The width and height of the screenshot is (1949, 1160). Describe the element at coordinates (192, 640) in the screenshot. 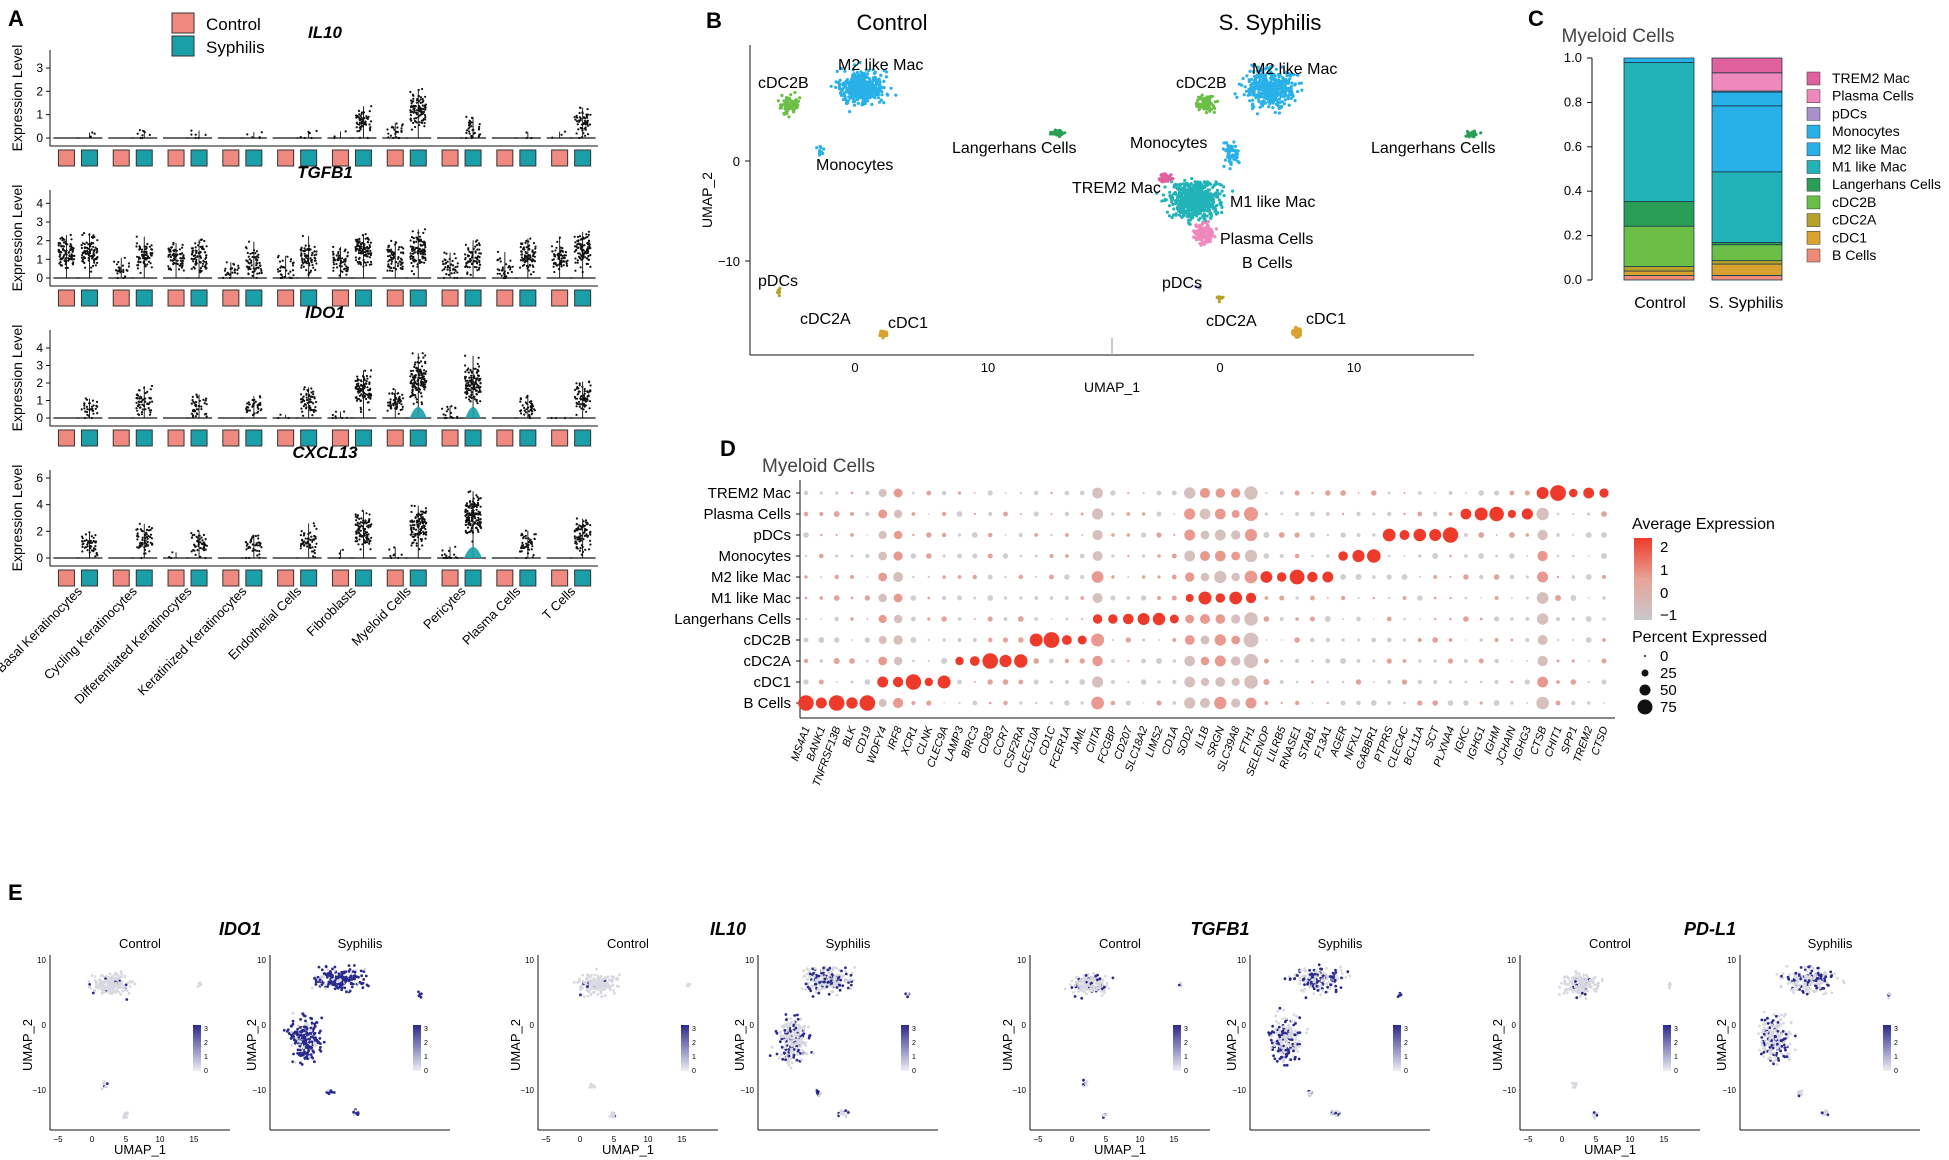

I see `cell-type-label: Keratinized Keratinocytes` at that location.